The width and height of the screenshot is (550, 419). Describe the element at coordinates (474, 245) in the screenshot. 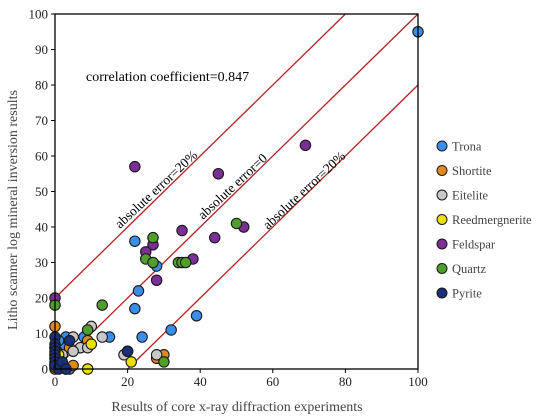

I see `legend-label-feldspar: Feldspar` at that location.